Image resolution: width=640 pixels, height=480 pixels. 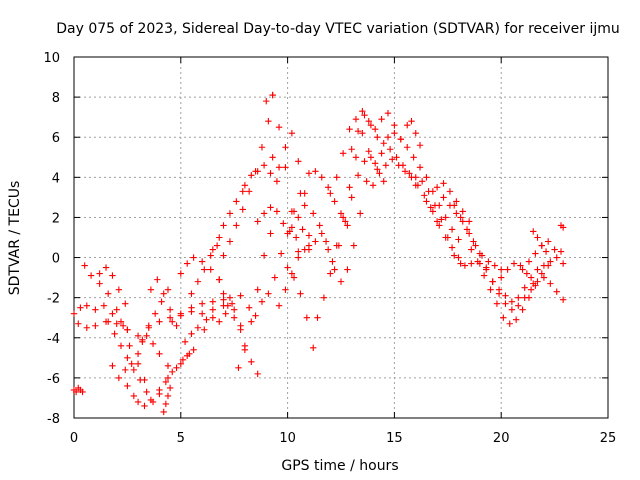 What do you see at coordinates (501, 438) in the screenshot?
I see `x-tick-label: 20` at bounding box center [501, 438].